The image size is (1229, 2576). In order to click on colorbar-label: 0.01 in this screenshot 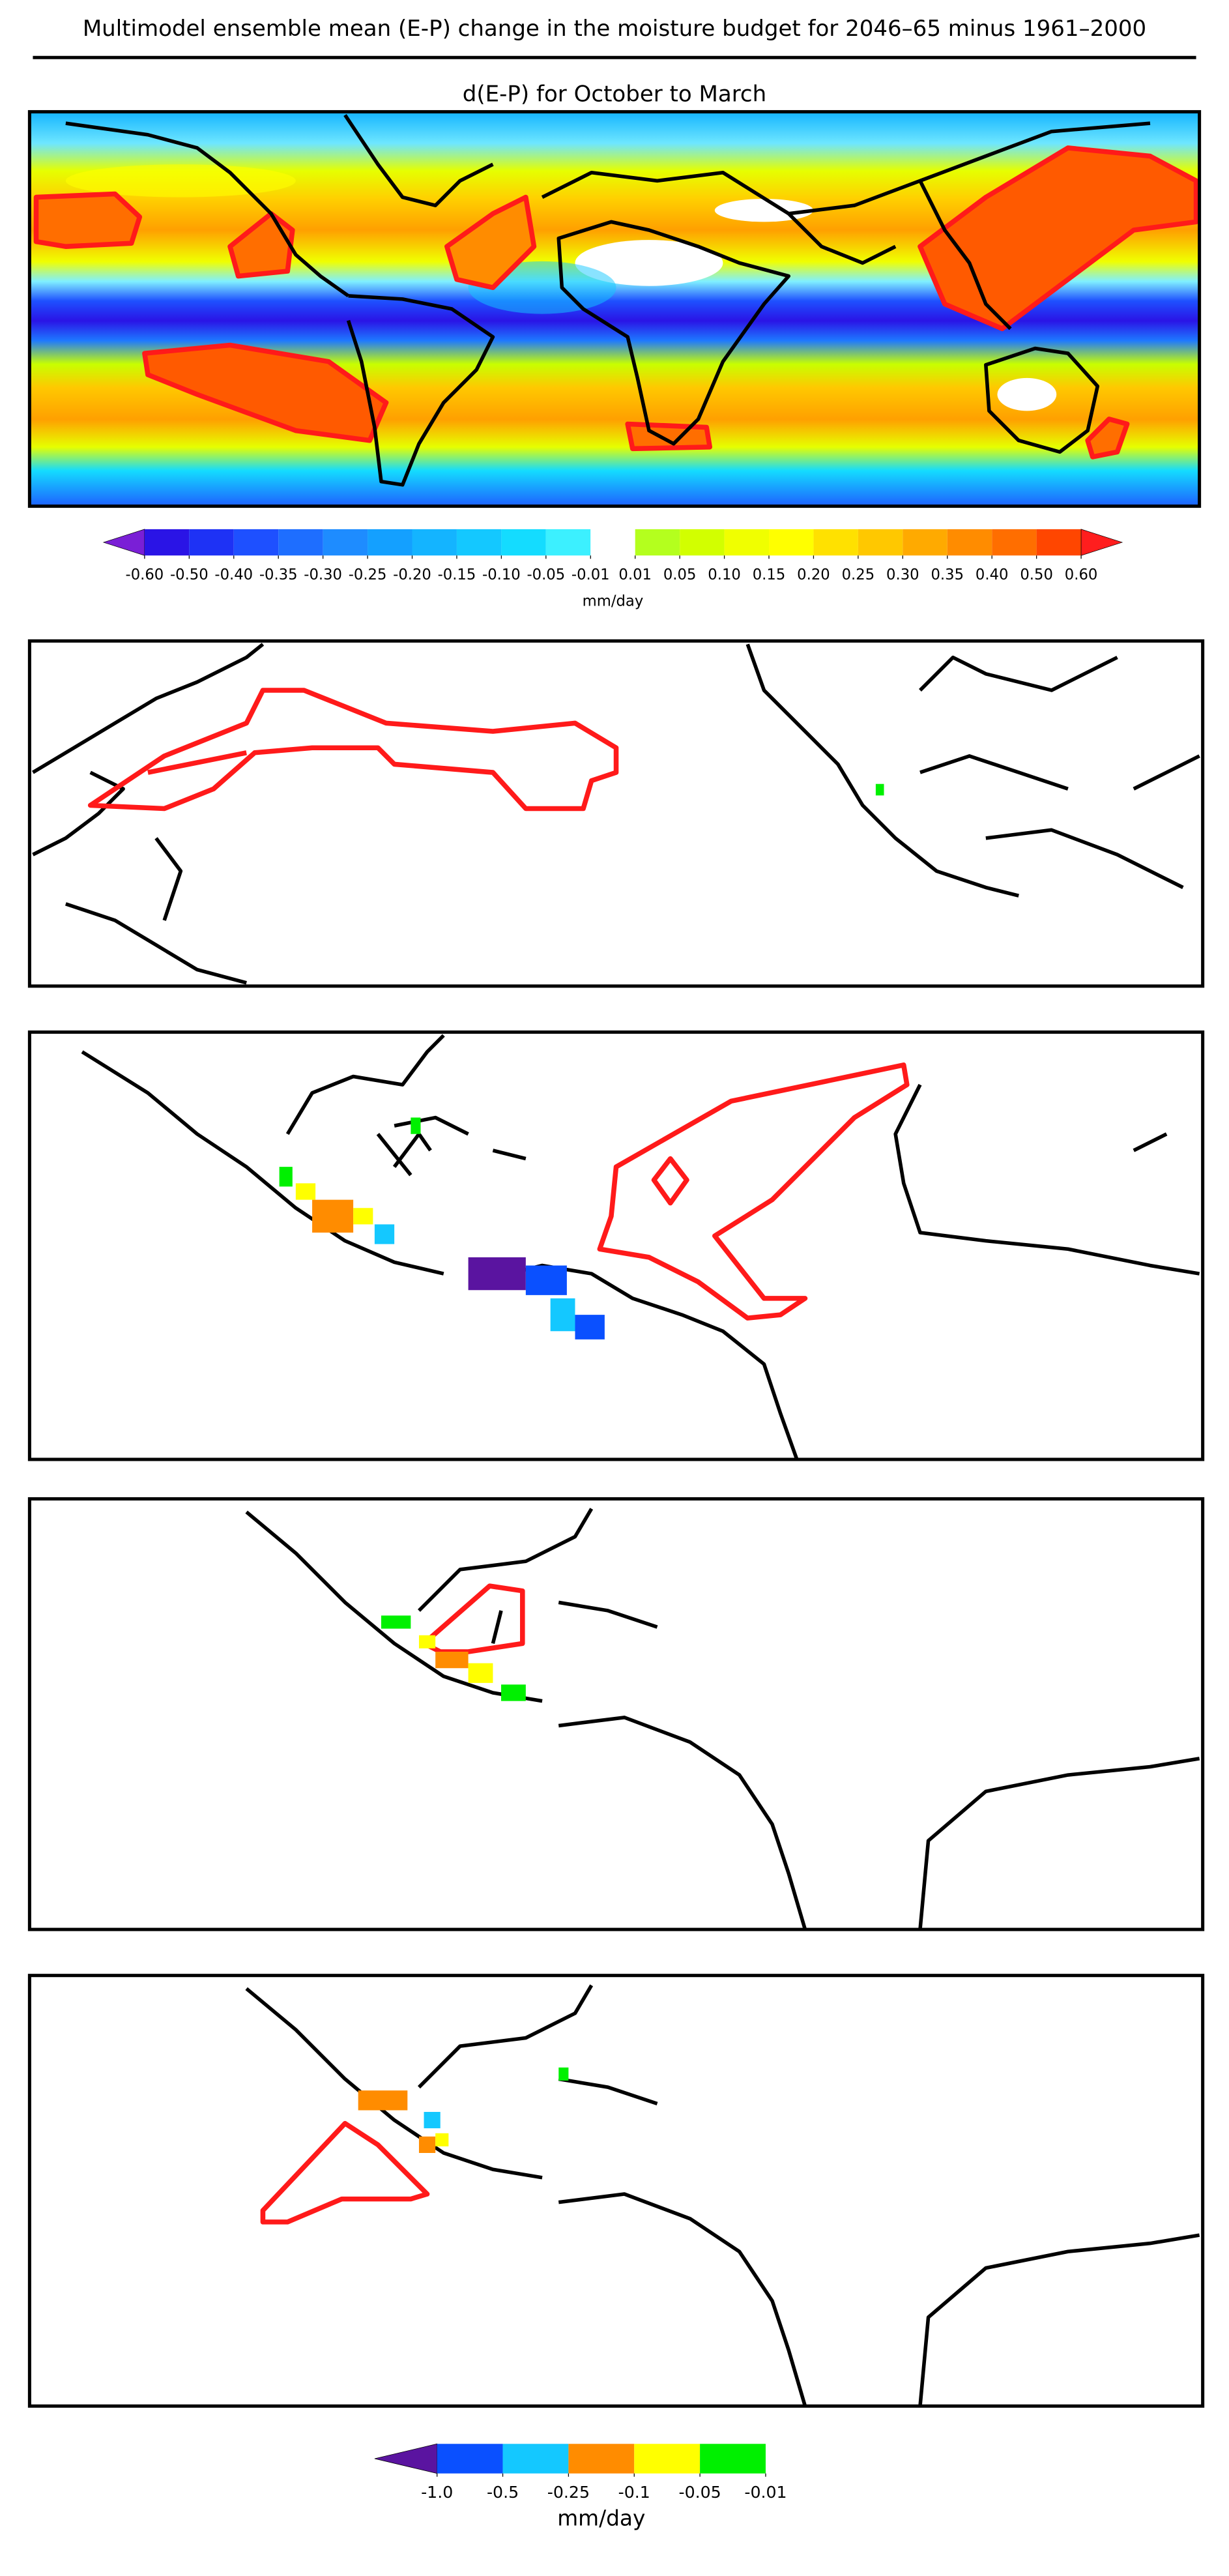, I will do `click(635, 574)`.